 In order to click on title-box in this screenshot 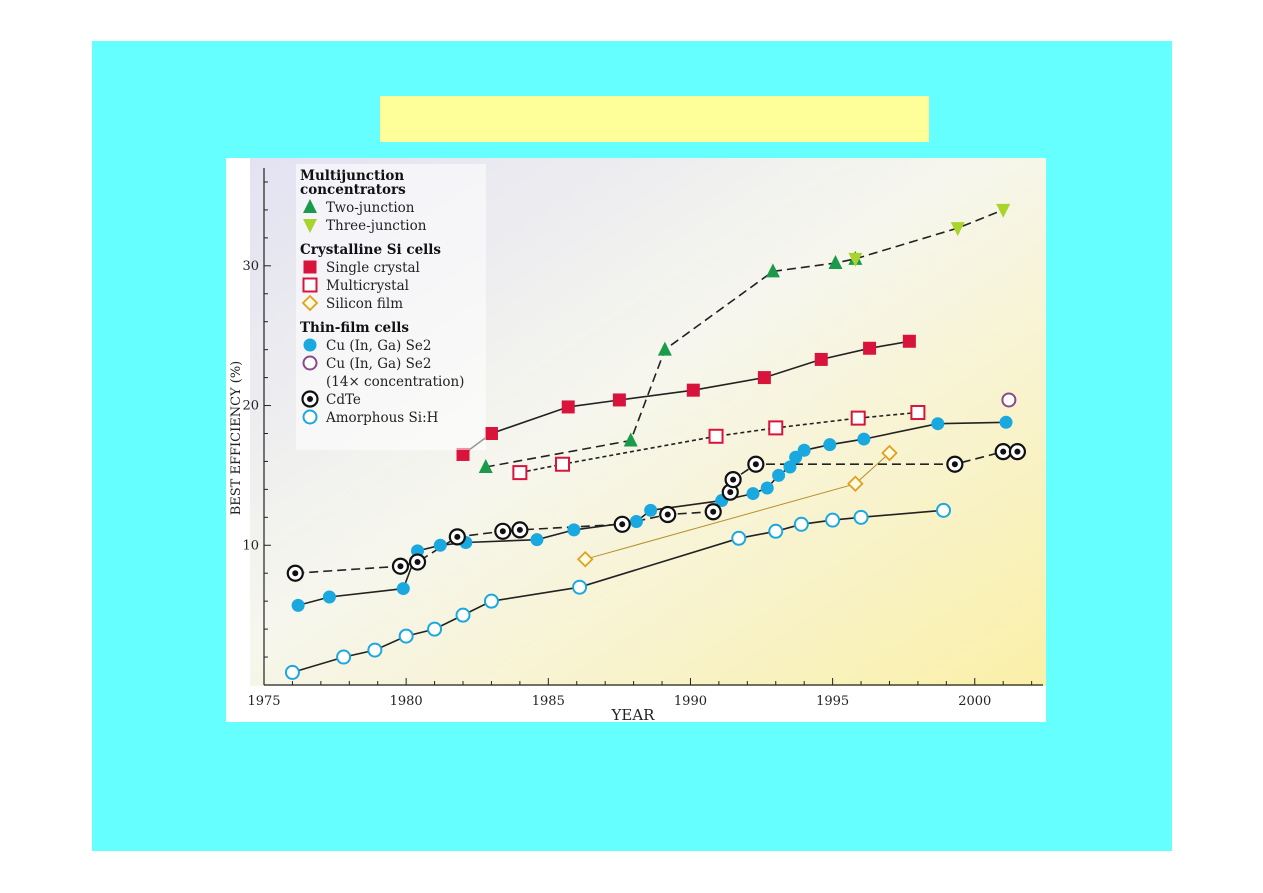, I will do `click(654, 119)`.